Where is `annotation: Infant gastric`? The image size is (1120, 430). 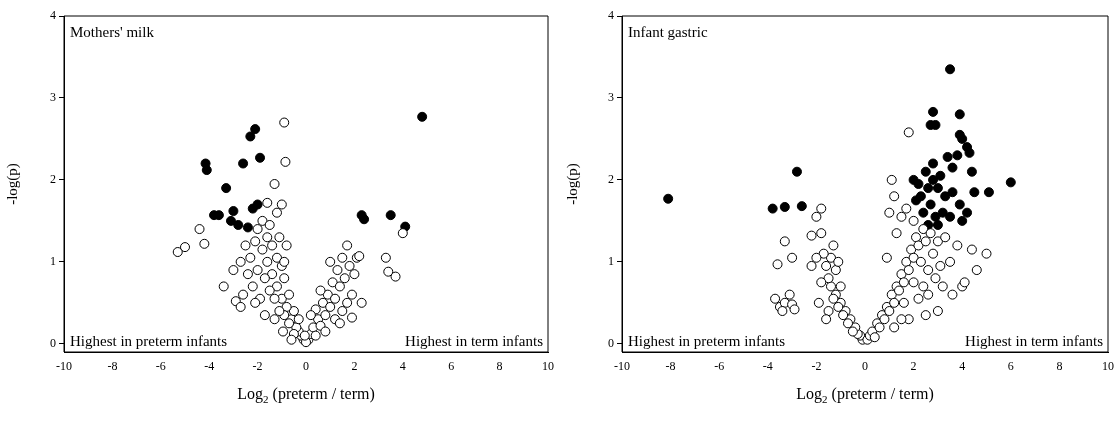
annotation: Infant gastric is located at coordinates (668, 32).